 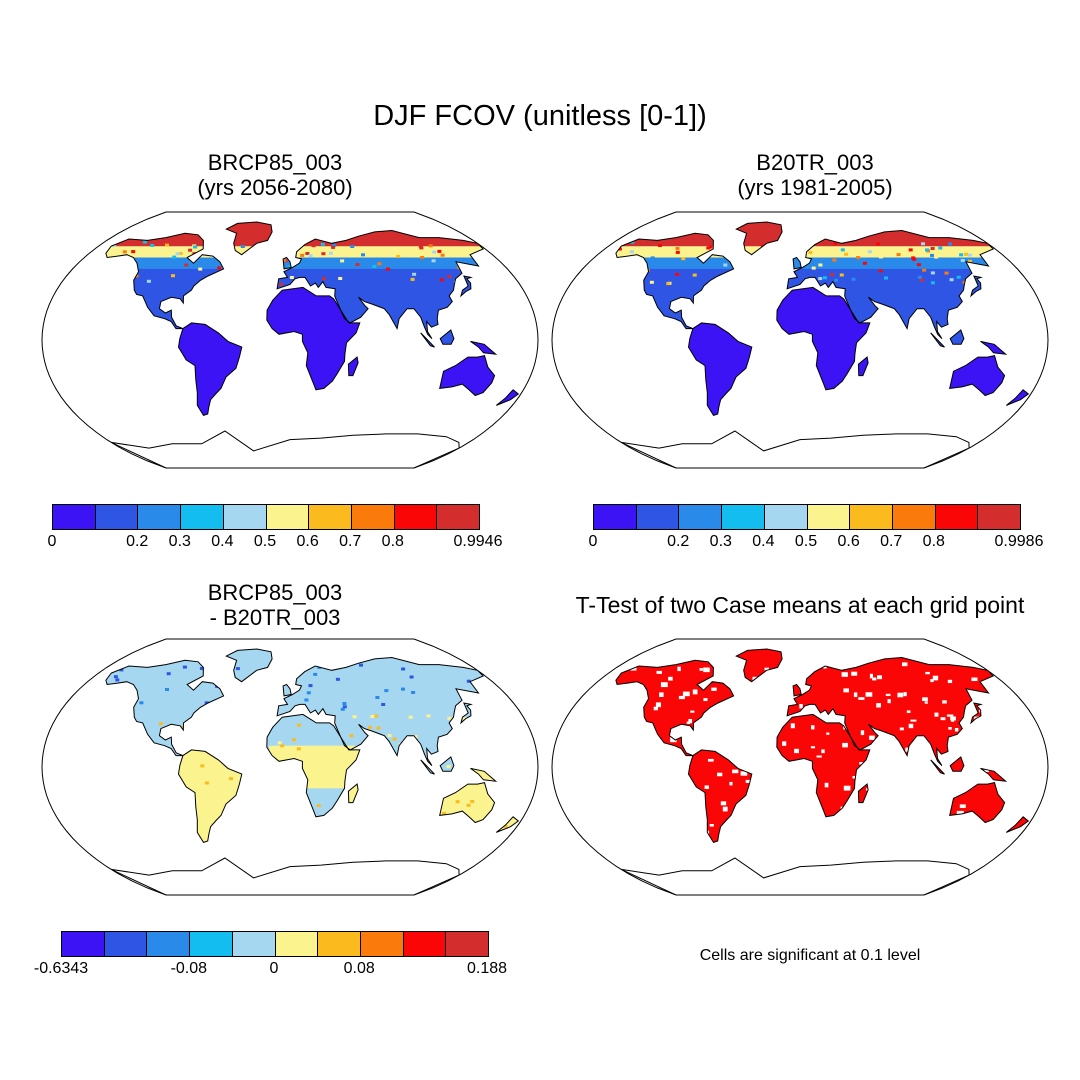 I want to click on coastline-su, so click(x=937, y=340).